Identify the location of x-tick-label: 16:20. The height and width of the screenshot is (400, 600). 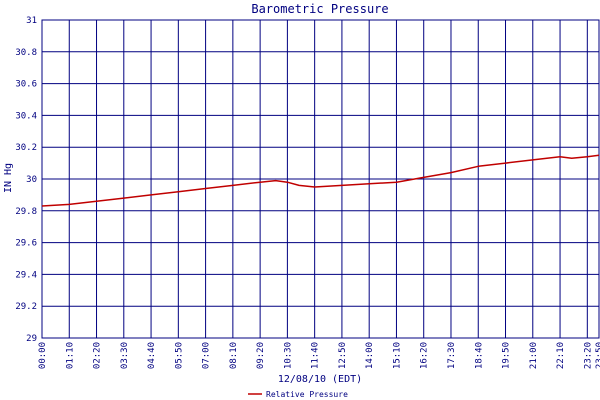
(425, 355).